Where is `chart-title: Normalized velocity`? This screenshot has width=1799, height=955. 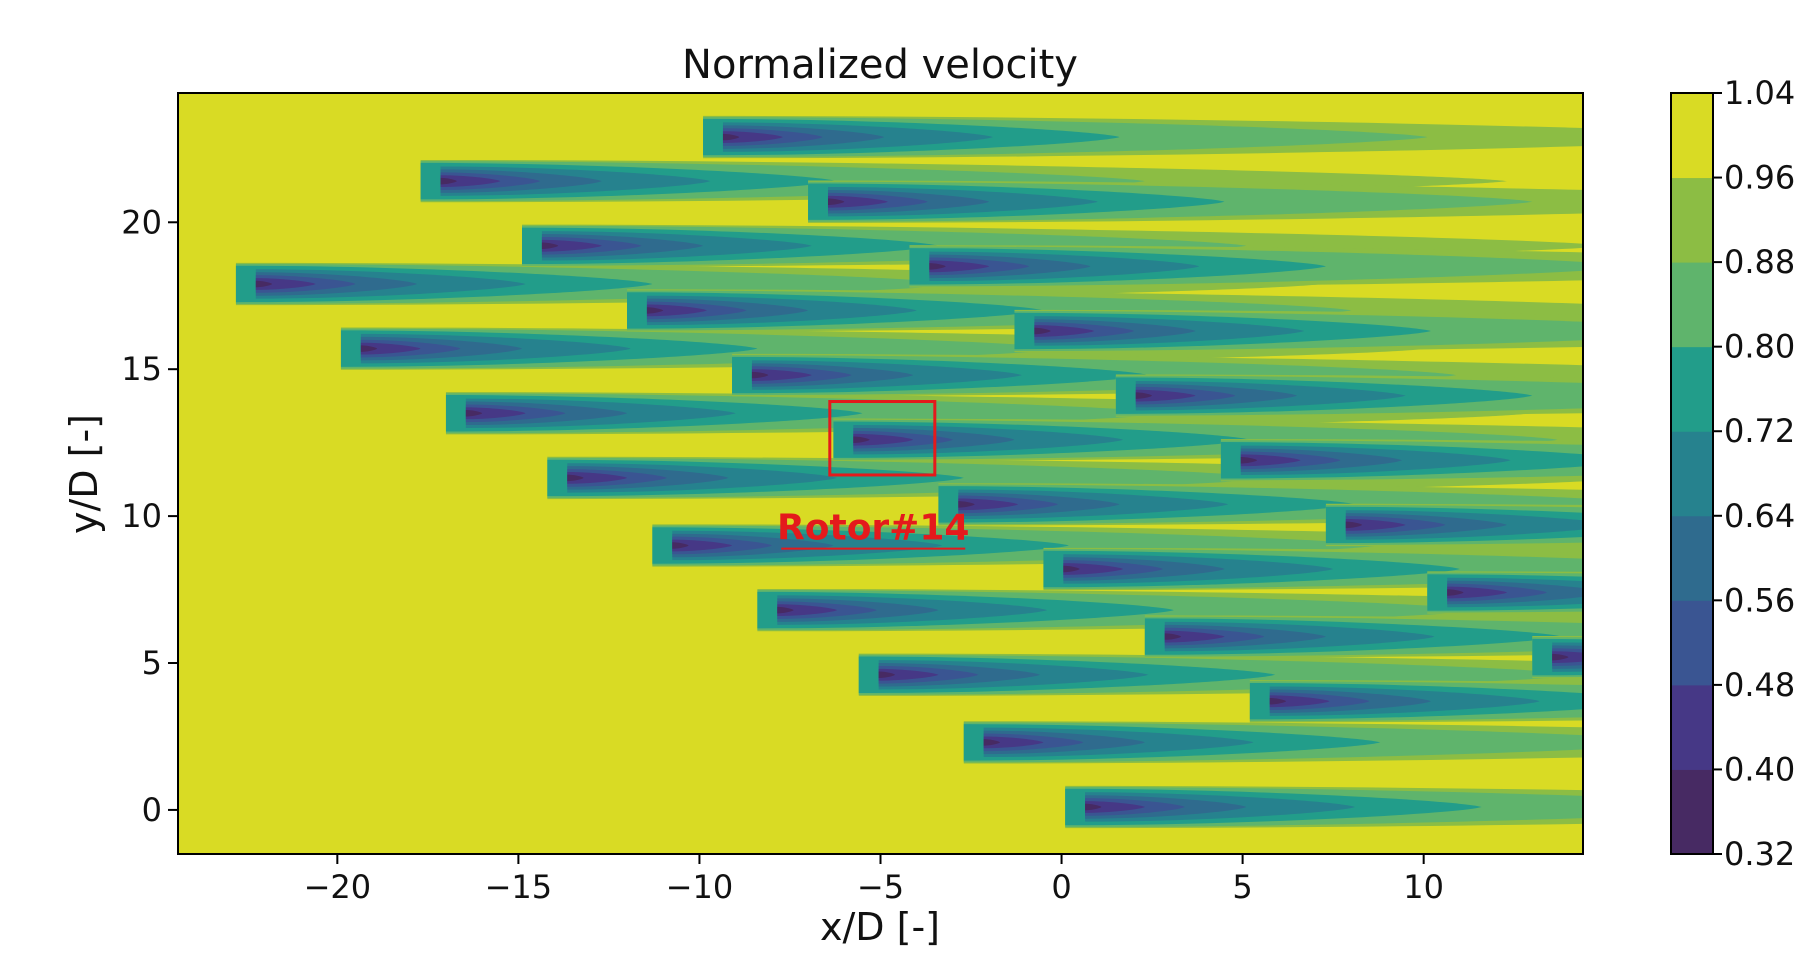
chart-title: Normalized velocity is located at coordinates (880, 65).